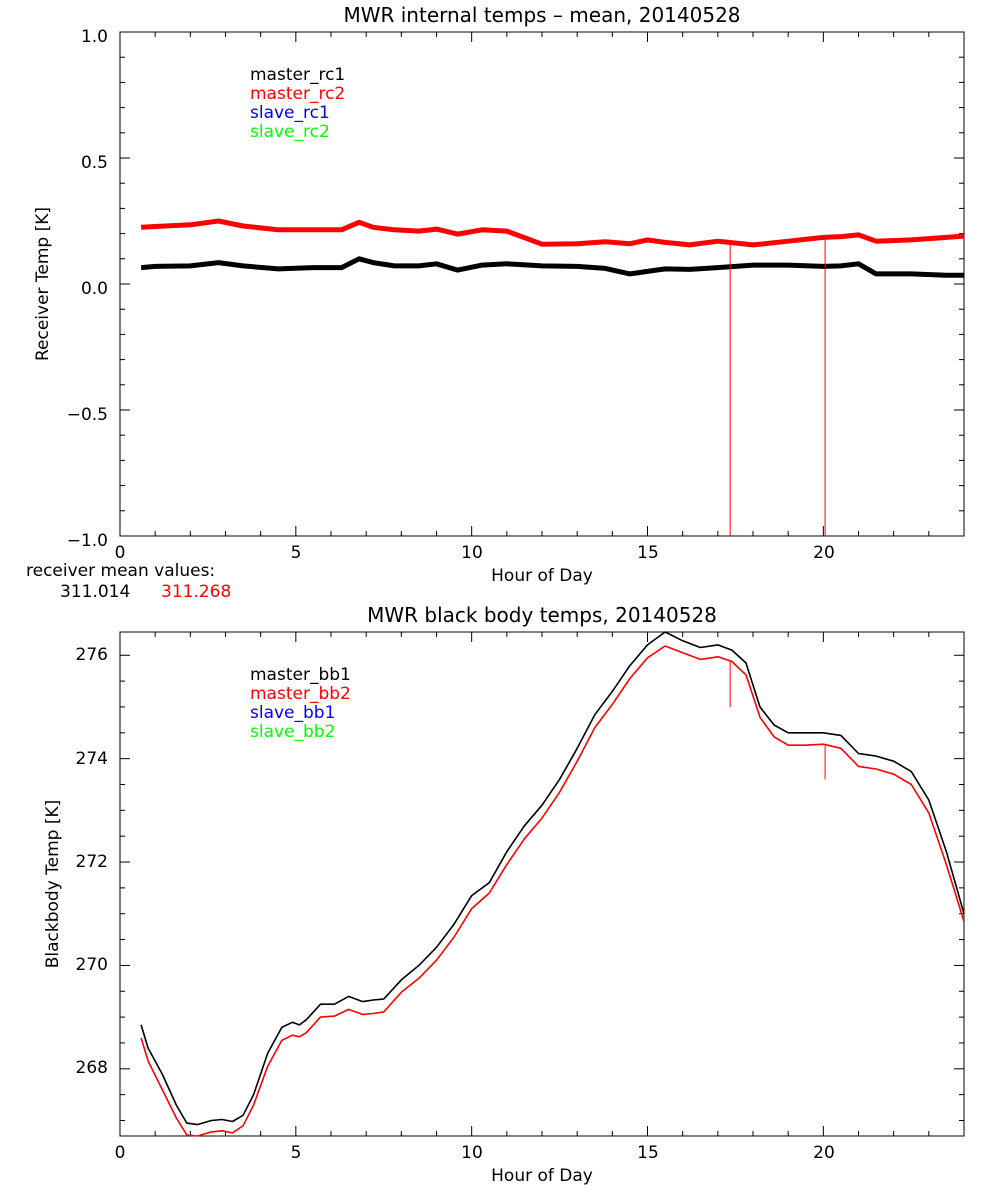  What do you see at coordinates (87, 415) in the screenshot?
I see `top-ytick-label: −0.5` at bounding box center [87, 415].